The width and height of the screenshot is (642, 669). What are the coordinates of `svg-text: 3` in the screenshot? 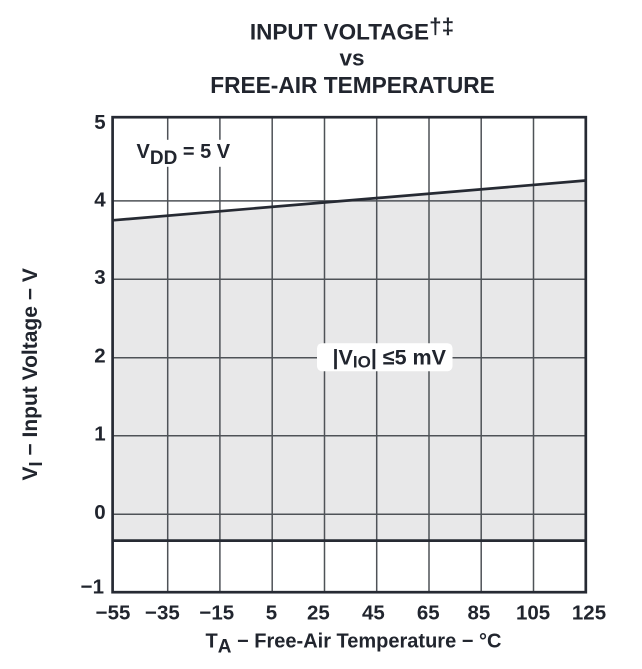 It's located at (99, 277).